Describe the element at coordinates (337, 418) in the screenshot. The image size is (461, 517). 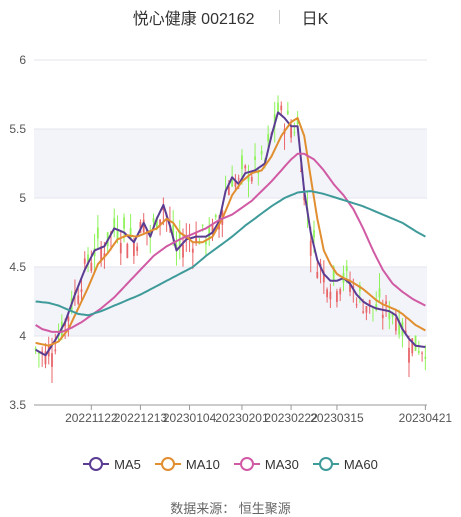
I see `x-tick-label: 20230315` at that location.